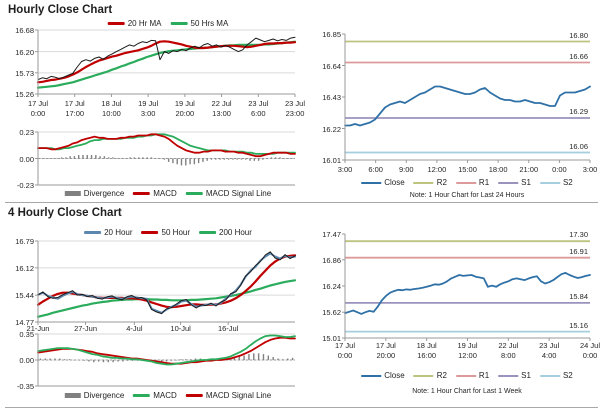 The height and width of the screenshot is (413, 600). Describe the element at coordinates (331, 286) in the screenshot. I see `weekly-pivot-ytick: 16.24` at that location.